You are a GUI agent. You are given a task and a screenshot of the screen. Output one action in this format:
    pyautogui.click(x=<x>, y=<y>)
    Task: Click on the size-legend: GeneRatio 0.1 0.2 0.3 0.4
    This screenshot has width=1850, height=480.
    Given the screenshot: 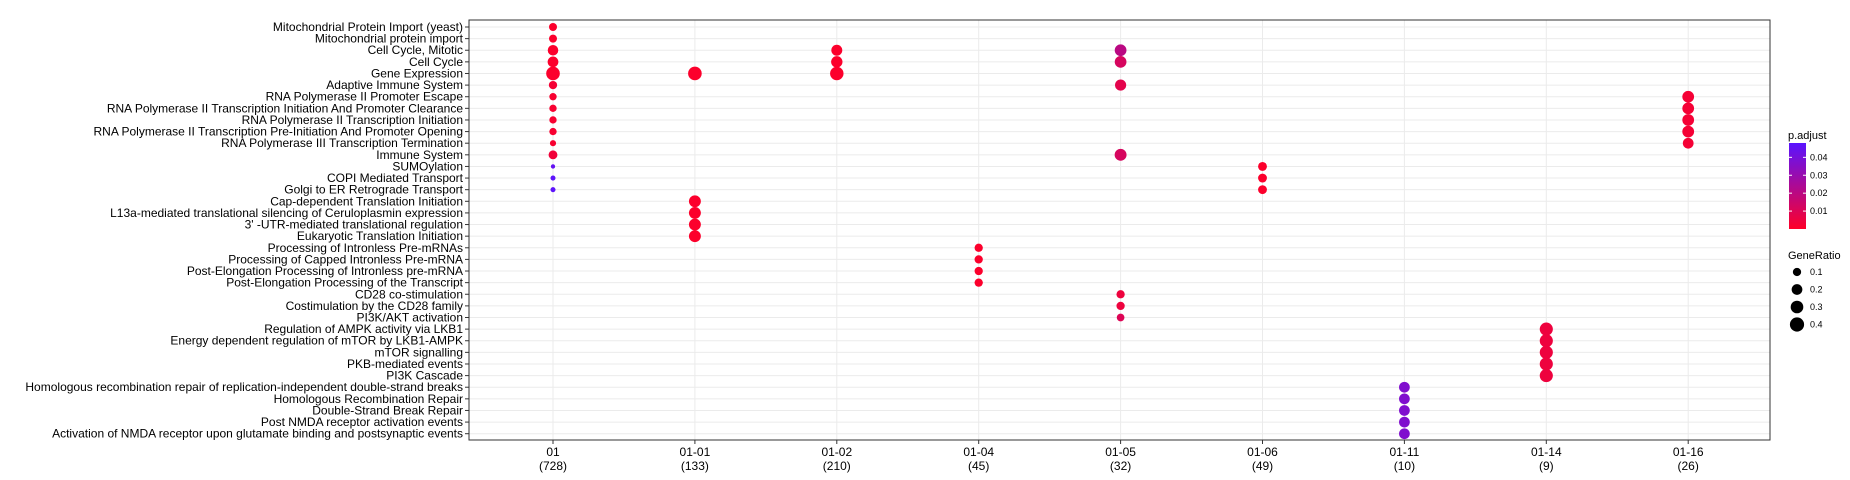 What is the action you would take?
    pyautogui.click(x=1814, y=291)
    